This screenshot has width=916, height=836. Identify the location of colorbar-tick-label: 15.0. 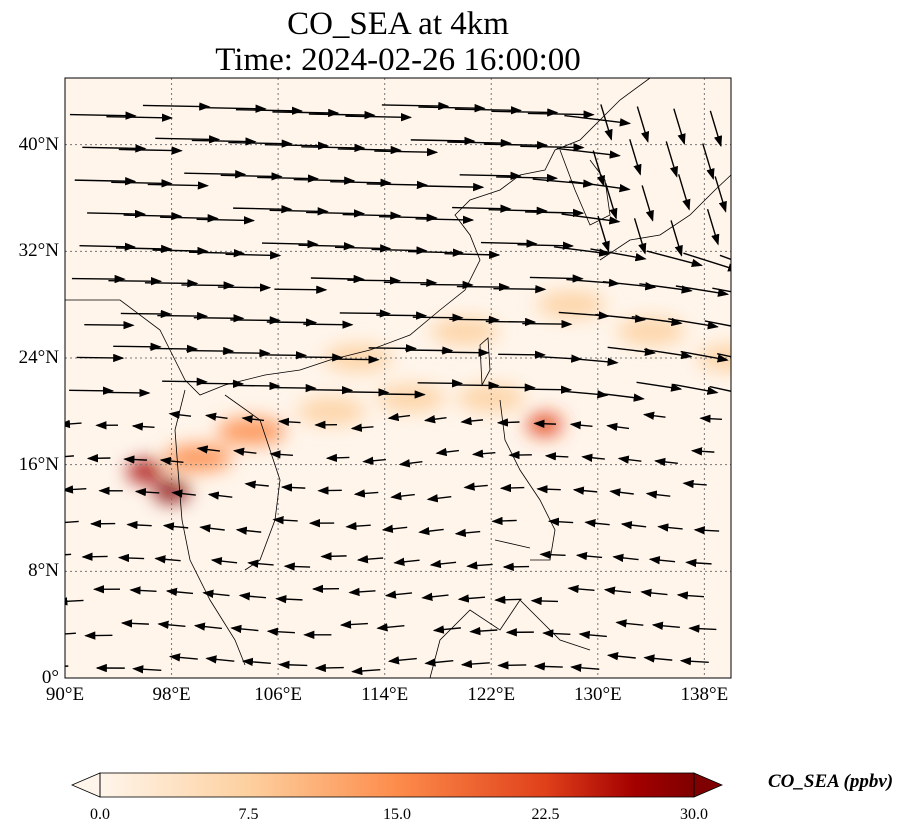
(397, 814).